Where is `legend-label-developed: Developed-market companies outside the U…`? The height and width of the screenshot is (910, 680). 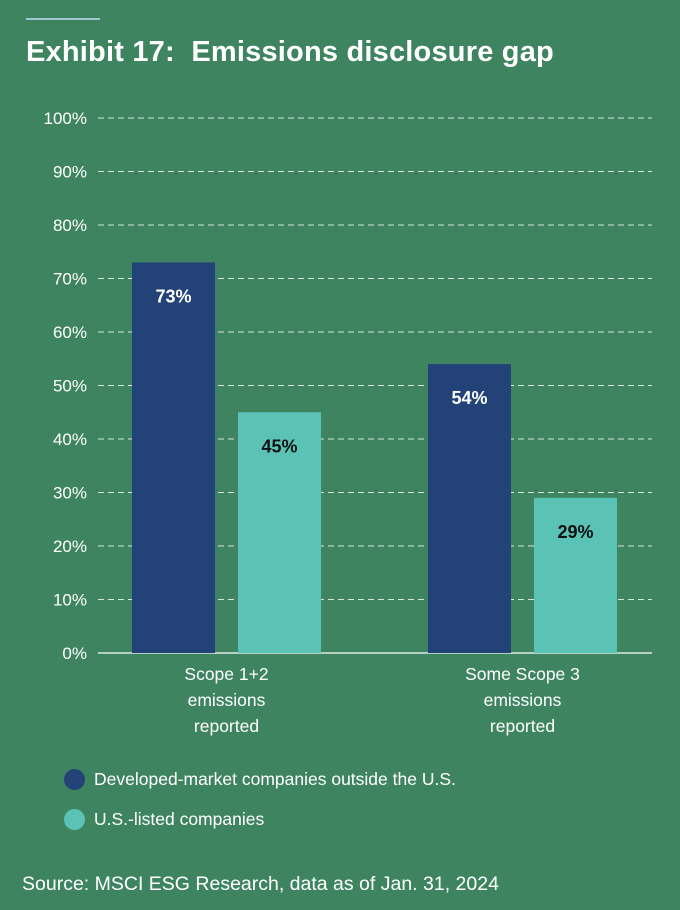
legend-label-developed: Developed-market companies outside the U… is located at coordinates (275, 779).